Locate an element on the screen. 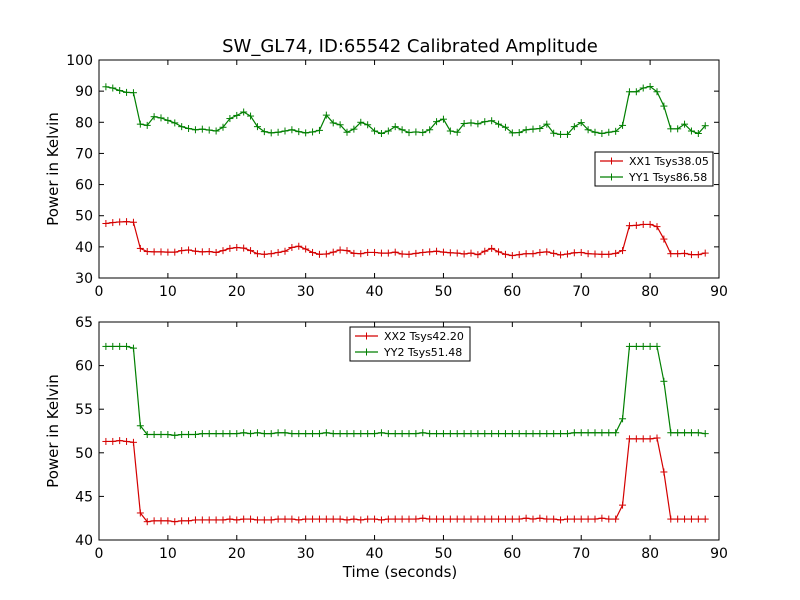  series-xx is located at coordinates (405, 239).